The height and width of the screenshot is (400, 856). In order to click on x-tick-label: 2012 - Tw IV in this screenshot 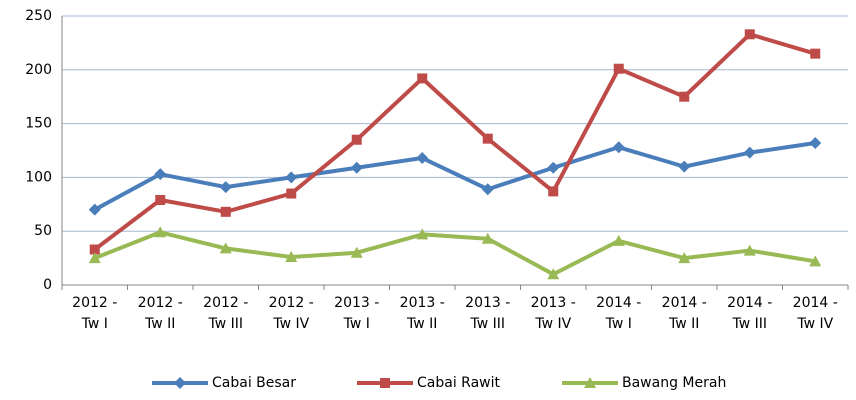, I will do `click(291, 313)`.